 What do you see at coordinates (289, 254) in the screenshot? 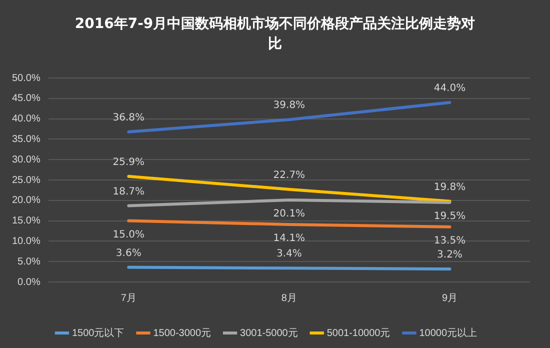
I see `data-label: 3.4%` at bounding box center [289, 254].